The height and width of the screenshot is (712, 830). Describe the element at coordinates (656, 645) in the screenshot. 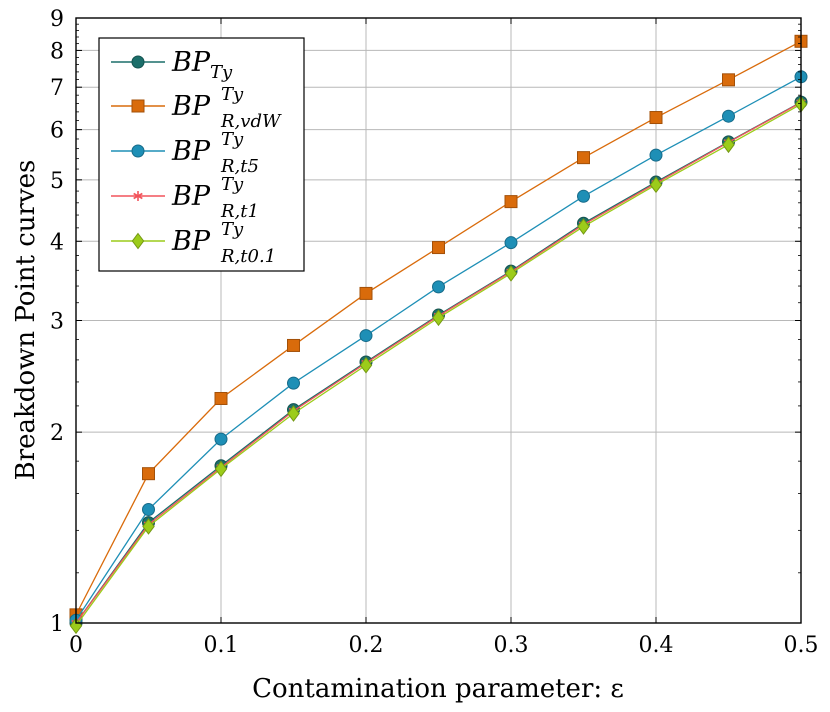

I see `x-tick-label: 0.4` at that location.